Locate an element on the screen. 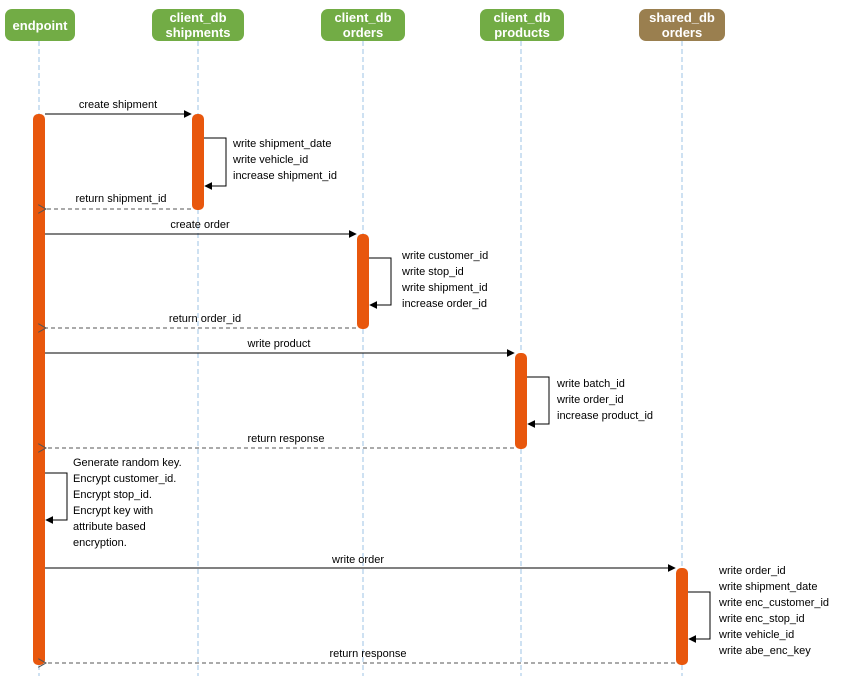 The height and width of the screenshot is (680, 852). note-line: write batch_id is located at coordinates (591, 384).